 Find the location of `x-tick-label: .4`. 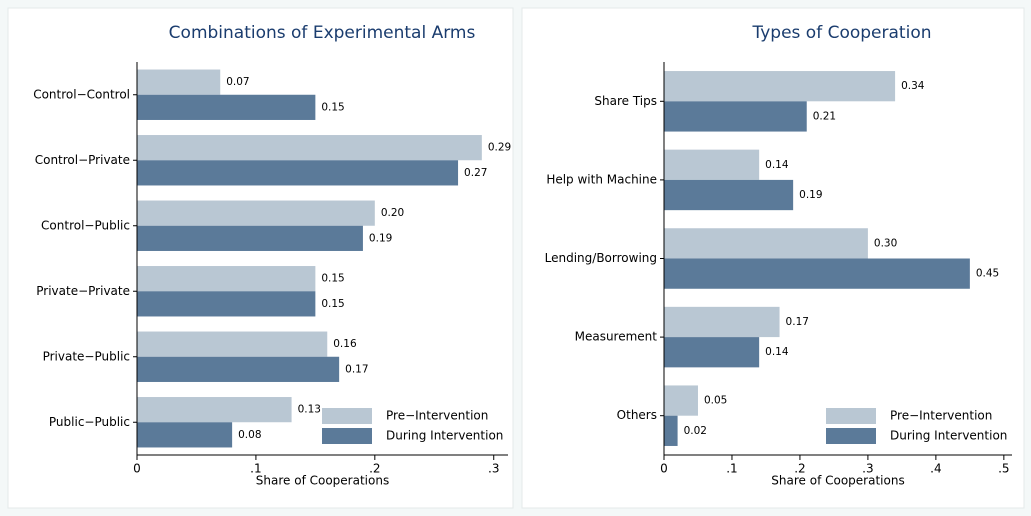

x-tick-label: .4 is located at coordinates (935, 469).